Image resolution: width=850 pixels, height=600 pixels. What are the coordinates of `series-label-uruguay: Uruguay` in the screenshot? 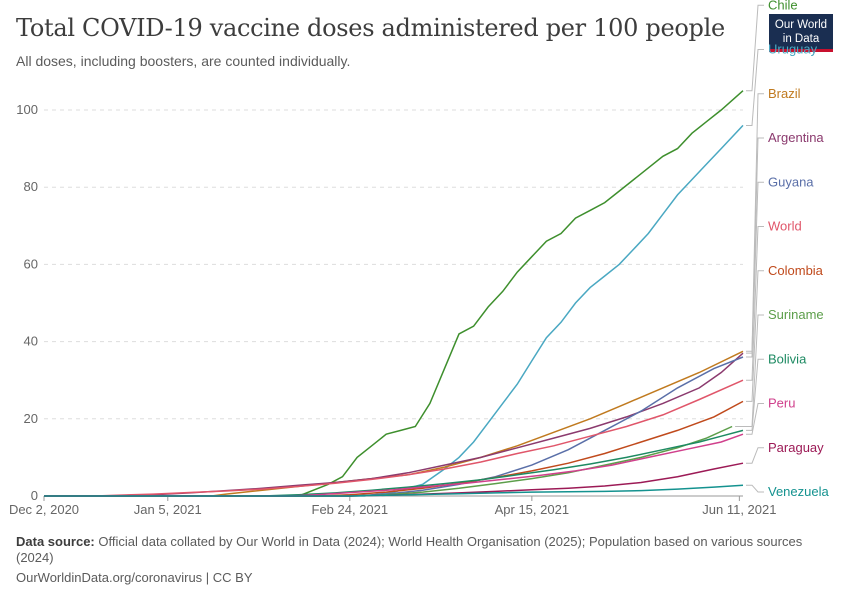 It's located at (793, 49).